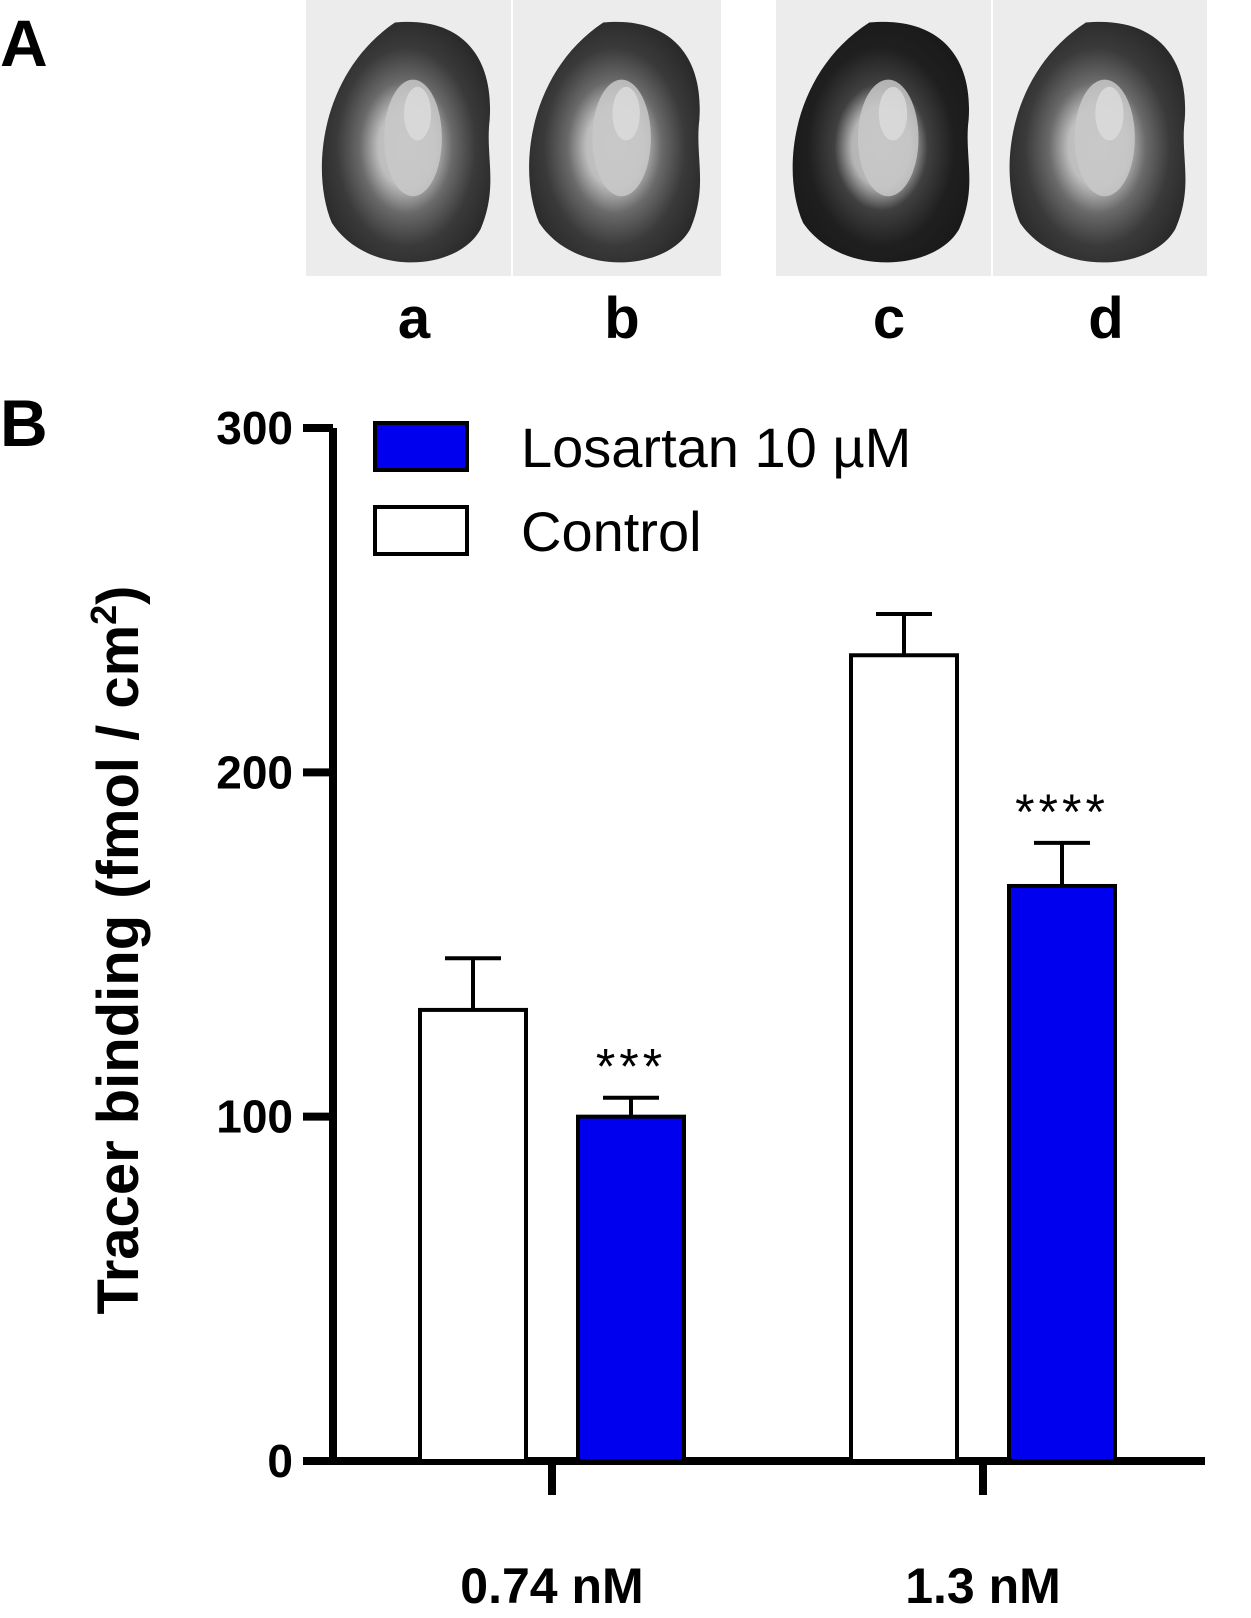 The width and height of the screenshot is (1251, 1618). I want to click on legend: Losartan 10 µM Control, so click(642, 489).